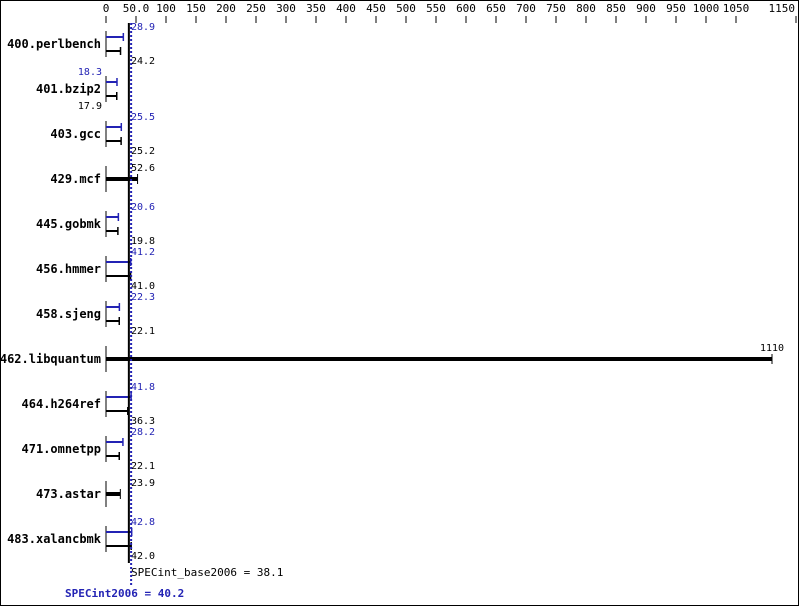 The image size is (799, 606). I want to click on x-tick-label: 650, so click(496, 8).